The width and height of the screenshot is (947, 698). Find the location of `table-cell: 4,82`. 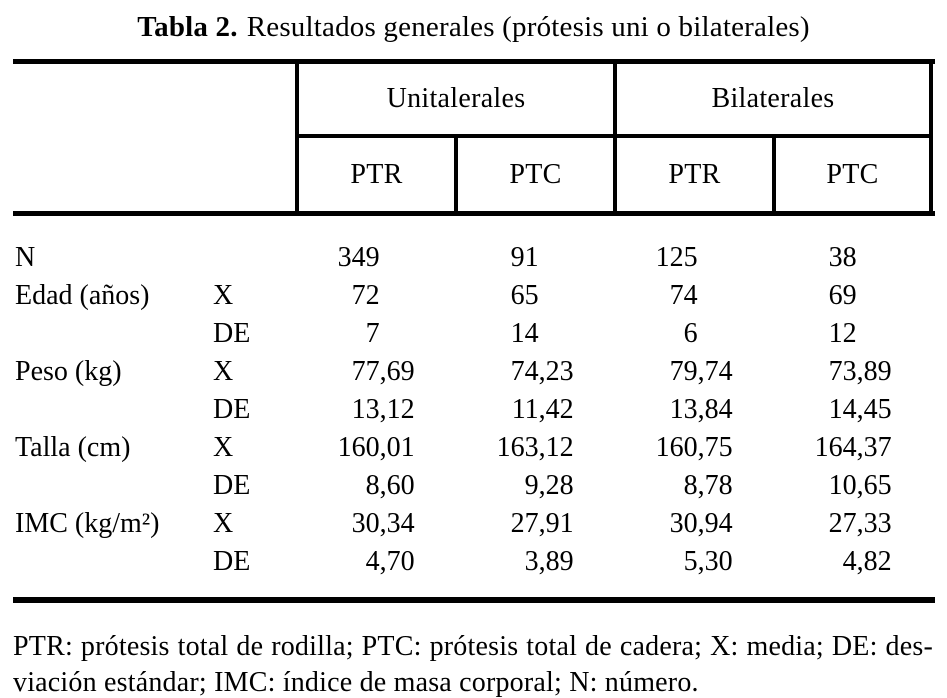

table-cell: 4,82 is located at coordinates (853, 562).